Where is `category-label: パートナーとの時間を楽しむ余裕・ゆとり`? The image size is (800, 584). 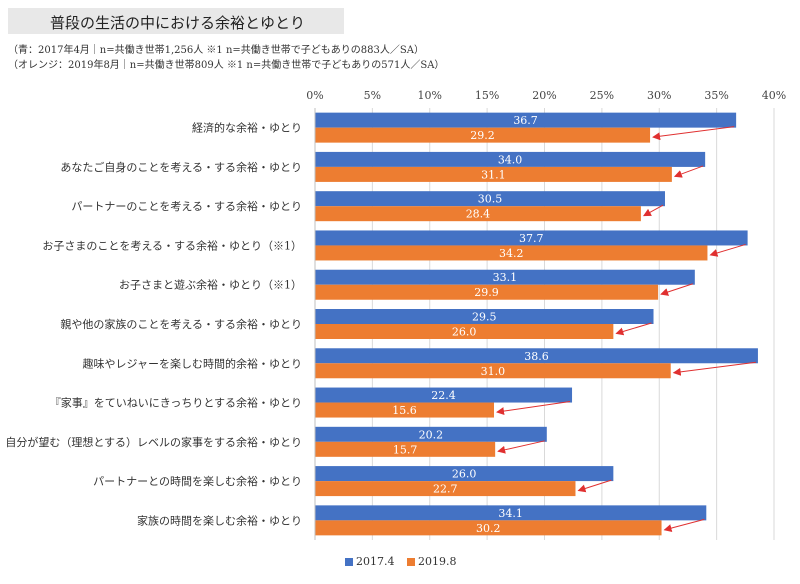
category-label: パートナーとの時間を楽しむ余裕・ゆとり is located at coordinates (197, 481).